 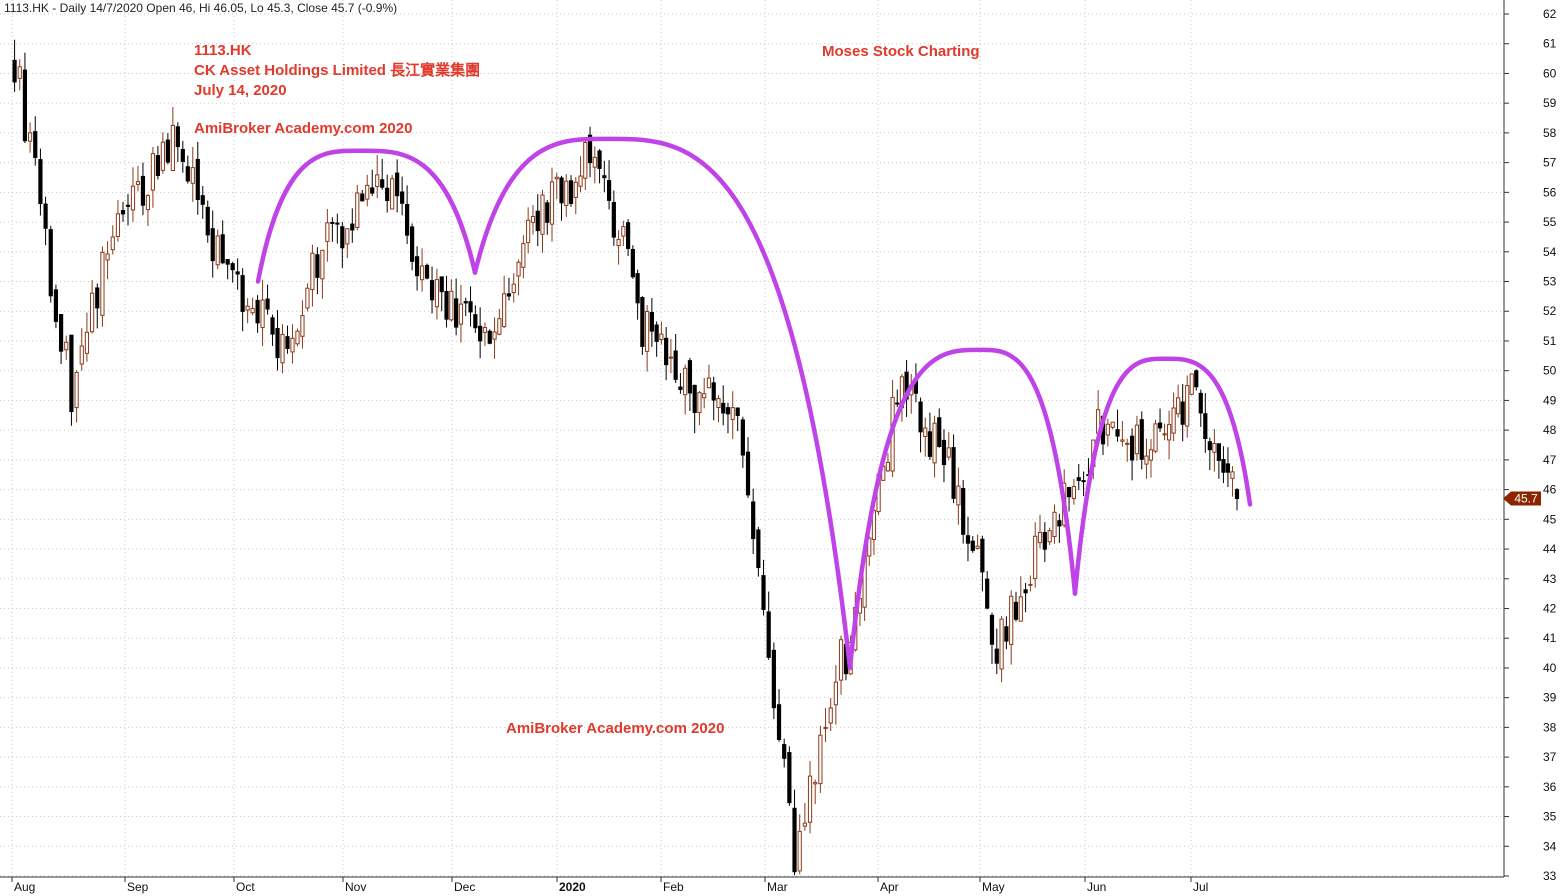 What do you see at coordinates (24, 887) in the screenshot?
I see `x-tick-label: Aug` at bounding box center [24, 887].